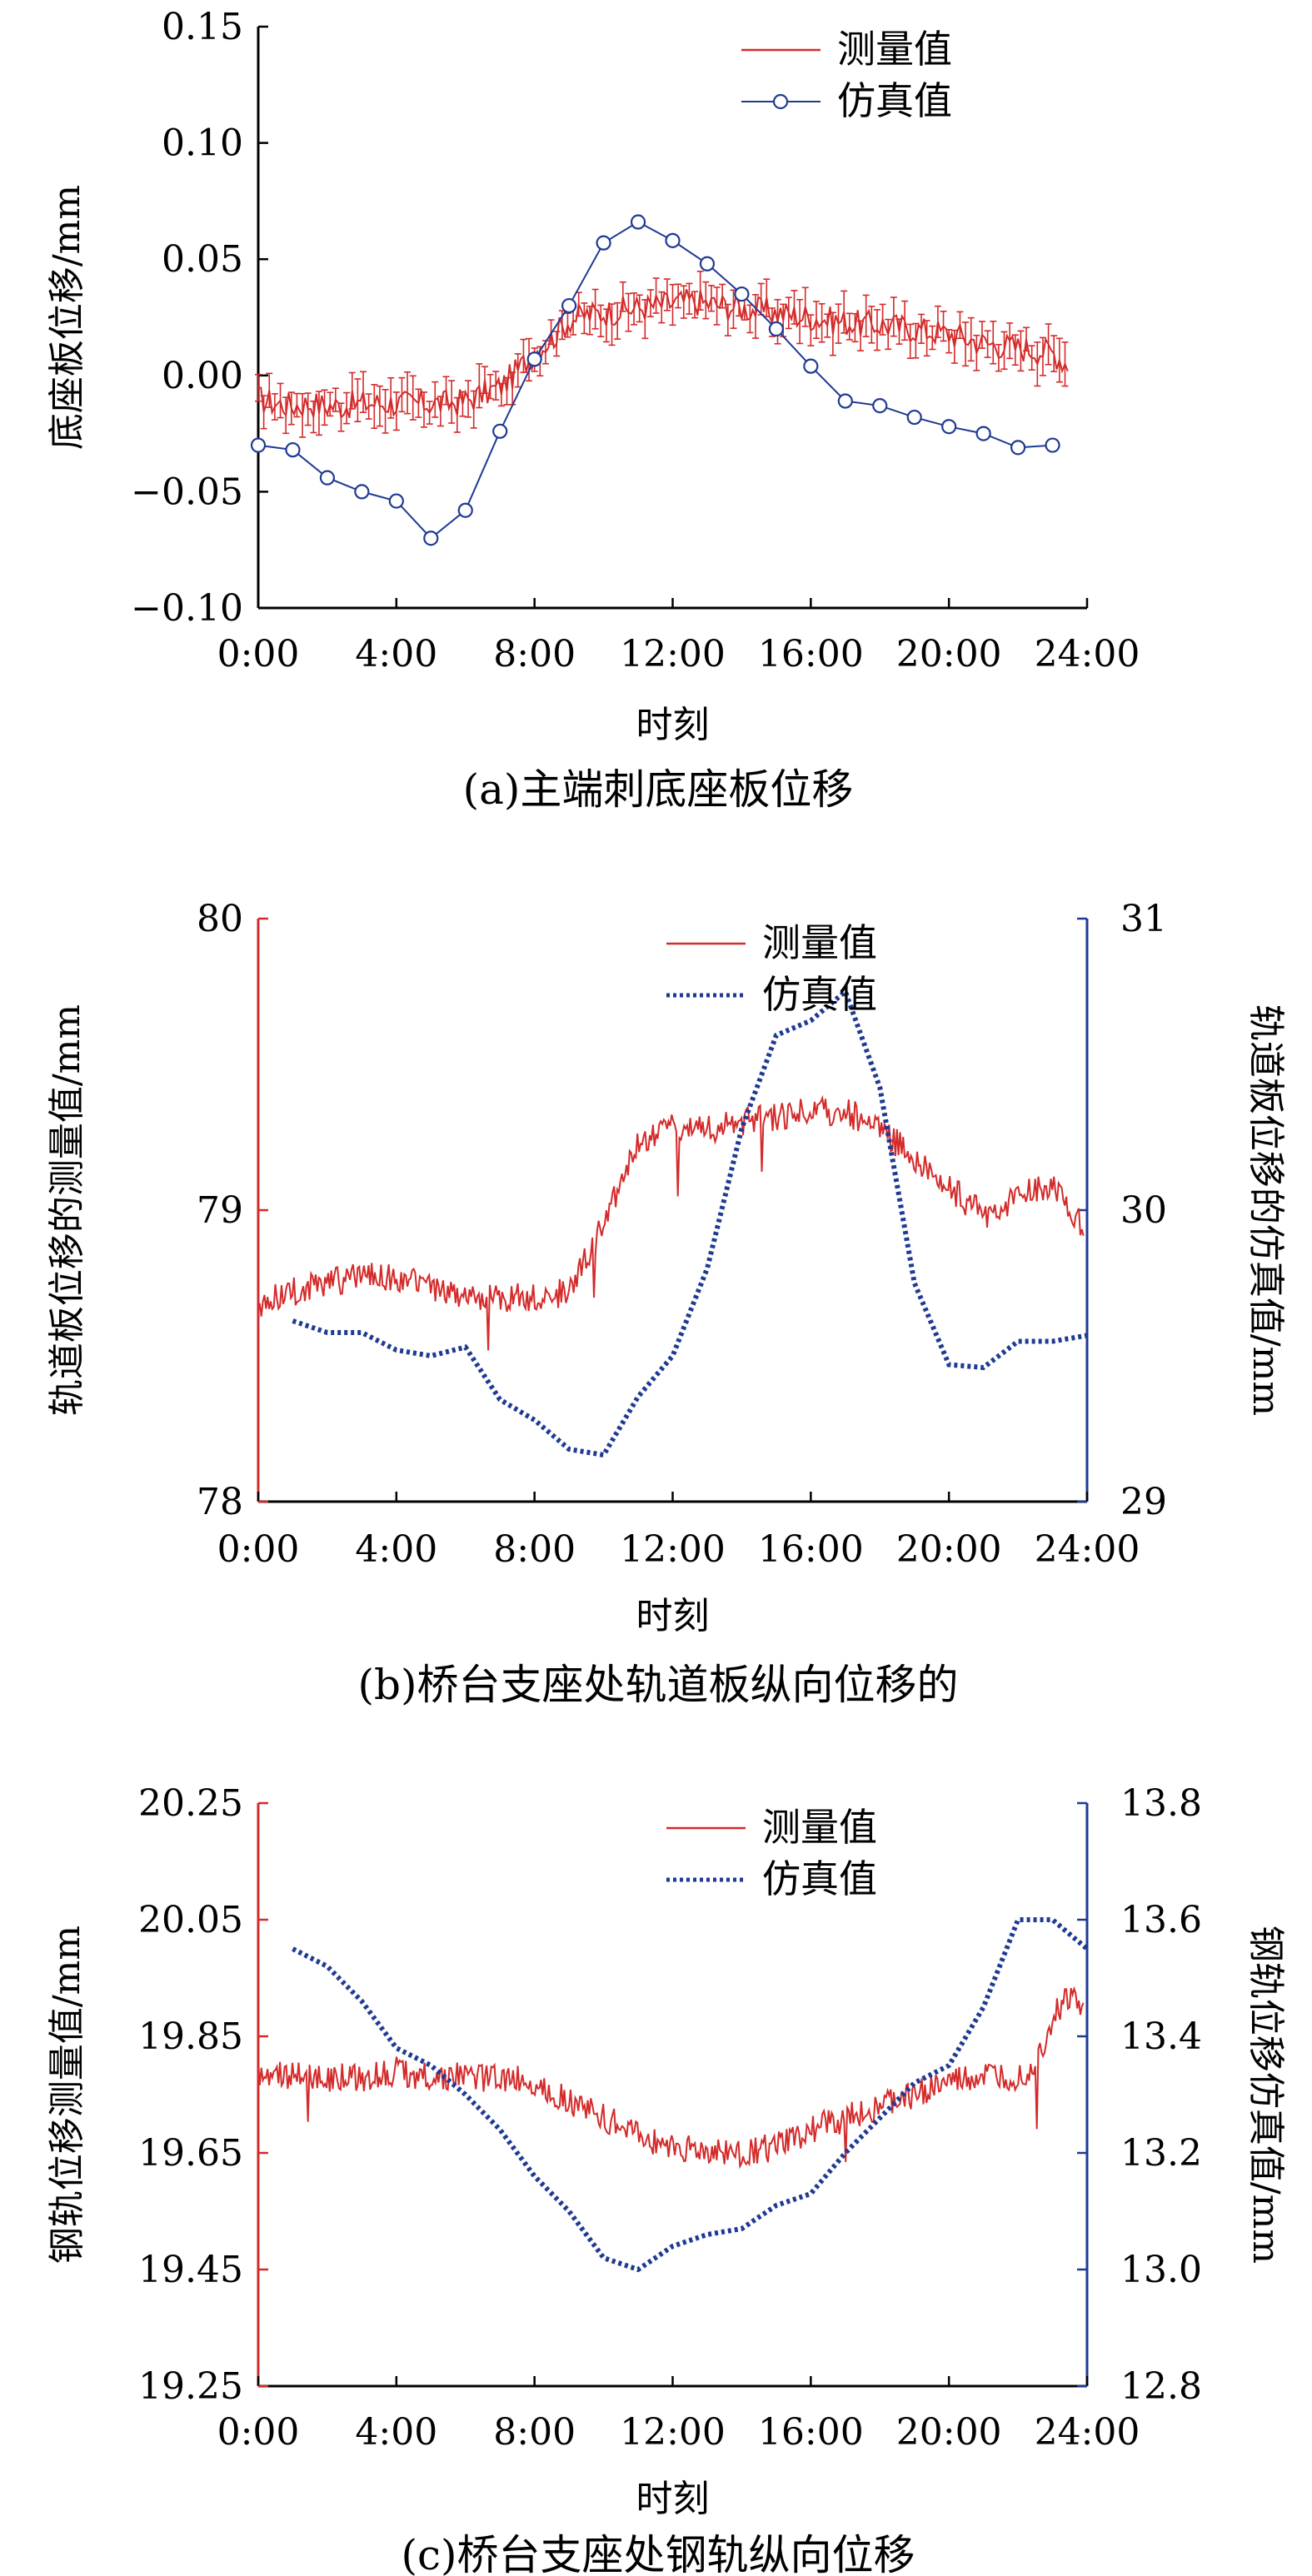  What do you see at coordinates (1161, 2270) in the screenshot?
I see `y-tick-label-right: 13.0` at bounding box center [1161, 2270].